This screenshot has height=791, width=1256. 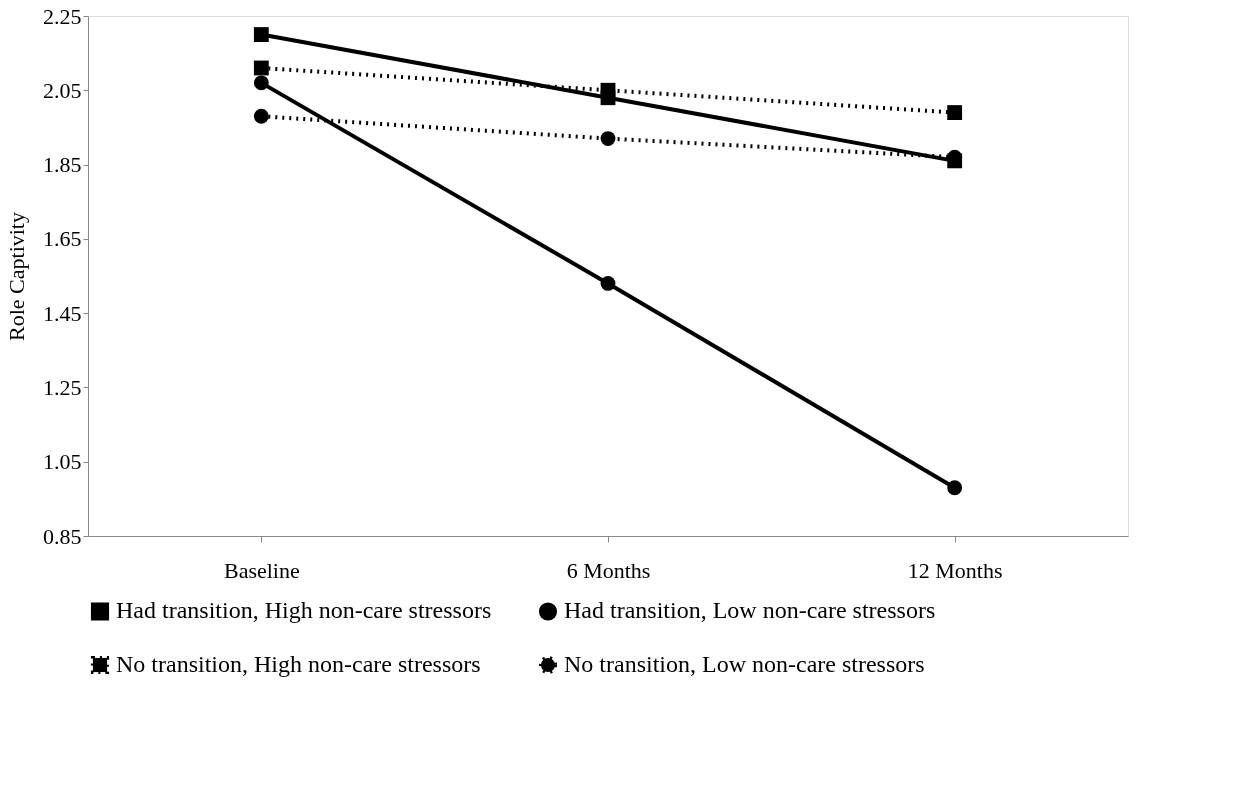 What do you see at coordinates (955, 570) in the screenshot?
I see `x-tick-label: 12 Months` at bounding box center [955, 570].